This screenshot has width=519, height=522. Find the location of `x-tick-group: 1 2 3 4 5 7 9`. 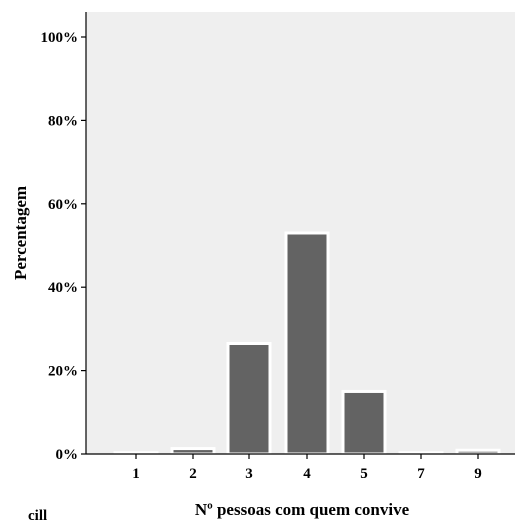

x-tick-group: 1 2 3 4 5 7 9 is located at coordinates (307, 468).